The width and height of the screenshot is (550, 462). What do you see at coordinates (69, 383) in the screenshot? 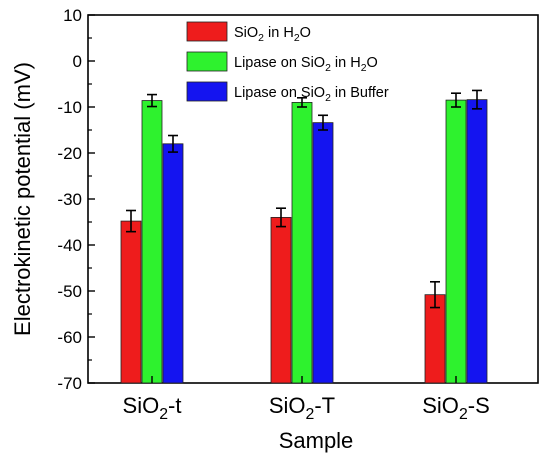
I see `y-tick-label: -70` at bounding box center [69, 383].